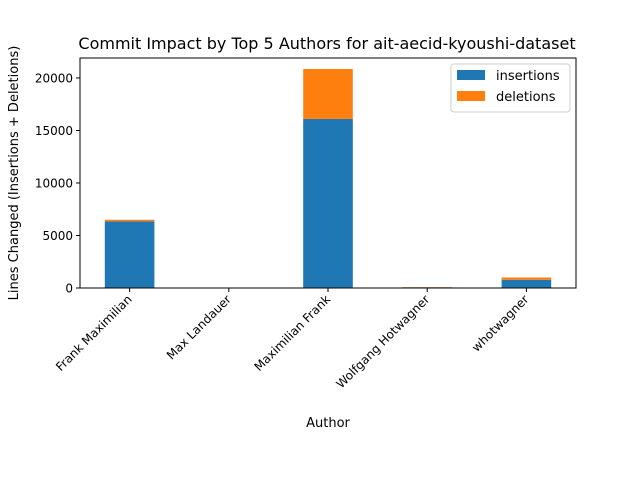 The height and width of the screenshot is (480, 640). What do you see at coordinates (471, 96) in the screenshot?
I see `legend-swatch-deletions` at bounding box center [471, 96].